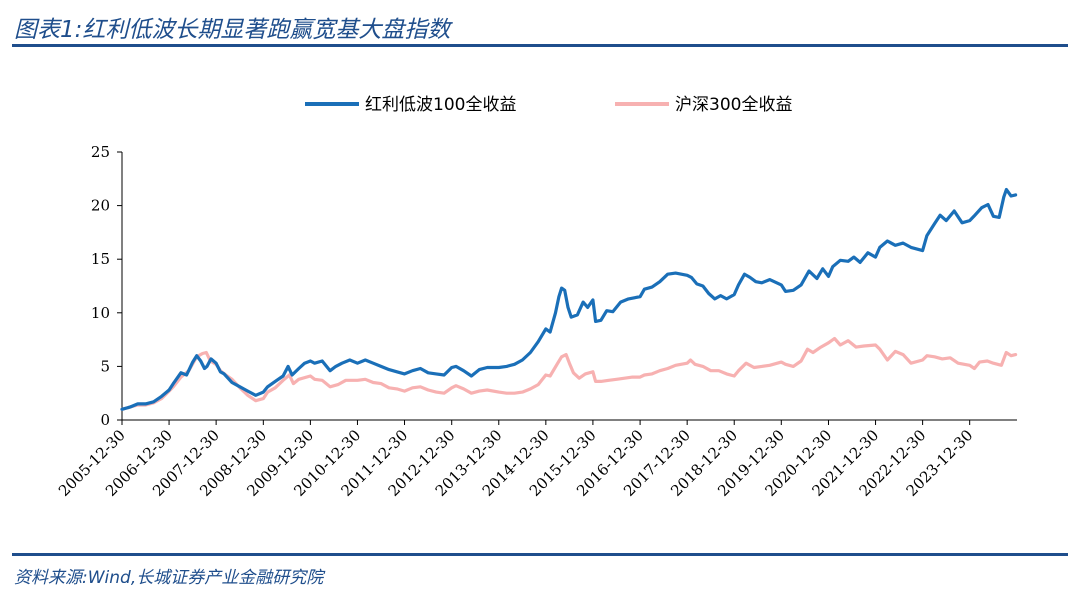  Describe the element at coordinates (548, 105) in the screenshot. I see `chart-legend: 红利低波100全收益 沪深300全收益` at that location.